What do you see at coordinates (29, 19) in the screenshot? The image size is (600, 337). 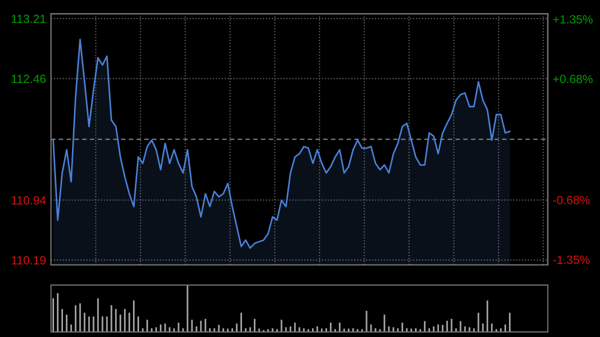 I see `y-tick-label: 113.21` at bounding box center [29, 19].